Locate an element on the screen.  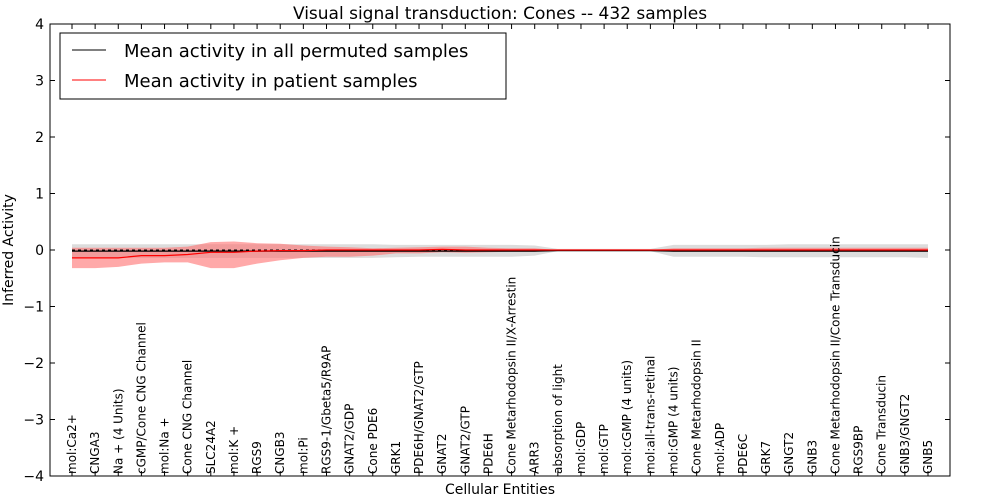
x-tick-label: mol:Na + is located at coordinates (165, 445).